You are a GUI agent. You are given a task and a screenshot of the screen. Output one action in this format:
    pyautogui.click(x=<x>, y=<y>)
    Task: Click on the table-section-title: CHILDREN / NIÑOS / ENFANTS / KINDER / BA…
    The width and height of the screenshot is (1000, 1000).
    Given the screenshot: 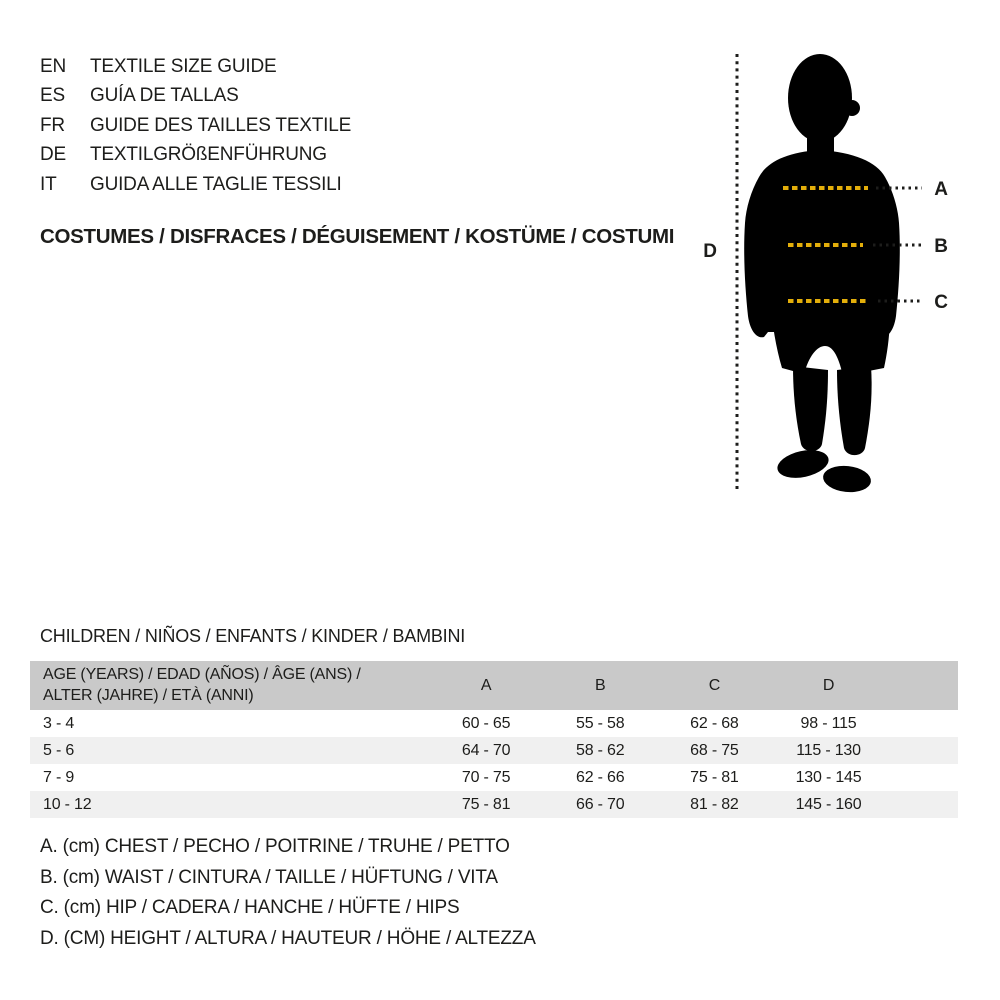 What is the action you would take?
    pyautogui.click(x=253, y=636)
    